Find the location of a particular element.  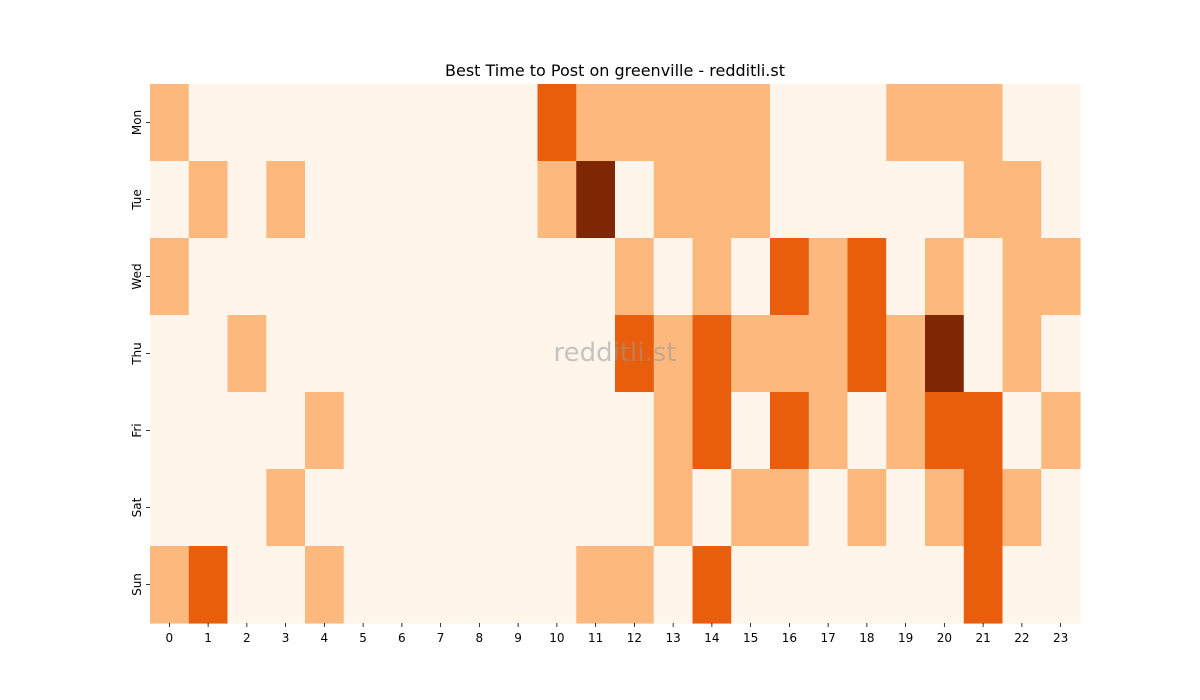

x-tick-label: 17 is located at coordinates (827, 638).